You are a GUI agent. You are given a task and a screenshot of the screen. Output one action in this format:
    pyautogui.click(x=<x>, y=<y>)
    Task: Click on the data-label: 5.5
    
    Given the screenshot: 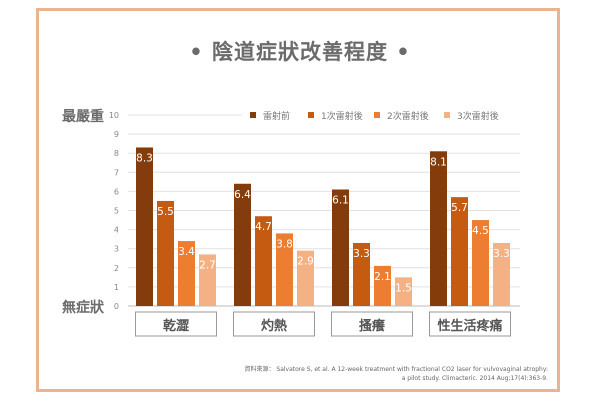 What is the action you would take?
    pyautogui.click(x=165, y=212)
    